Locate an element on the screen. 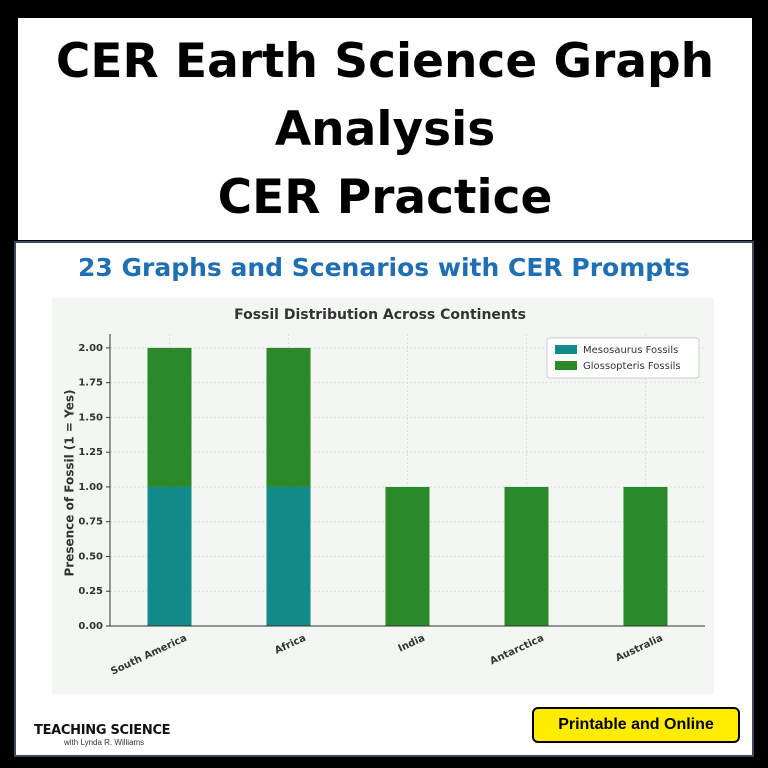  y-tick-label: 0.50 is located at coordinates (90, 556).